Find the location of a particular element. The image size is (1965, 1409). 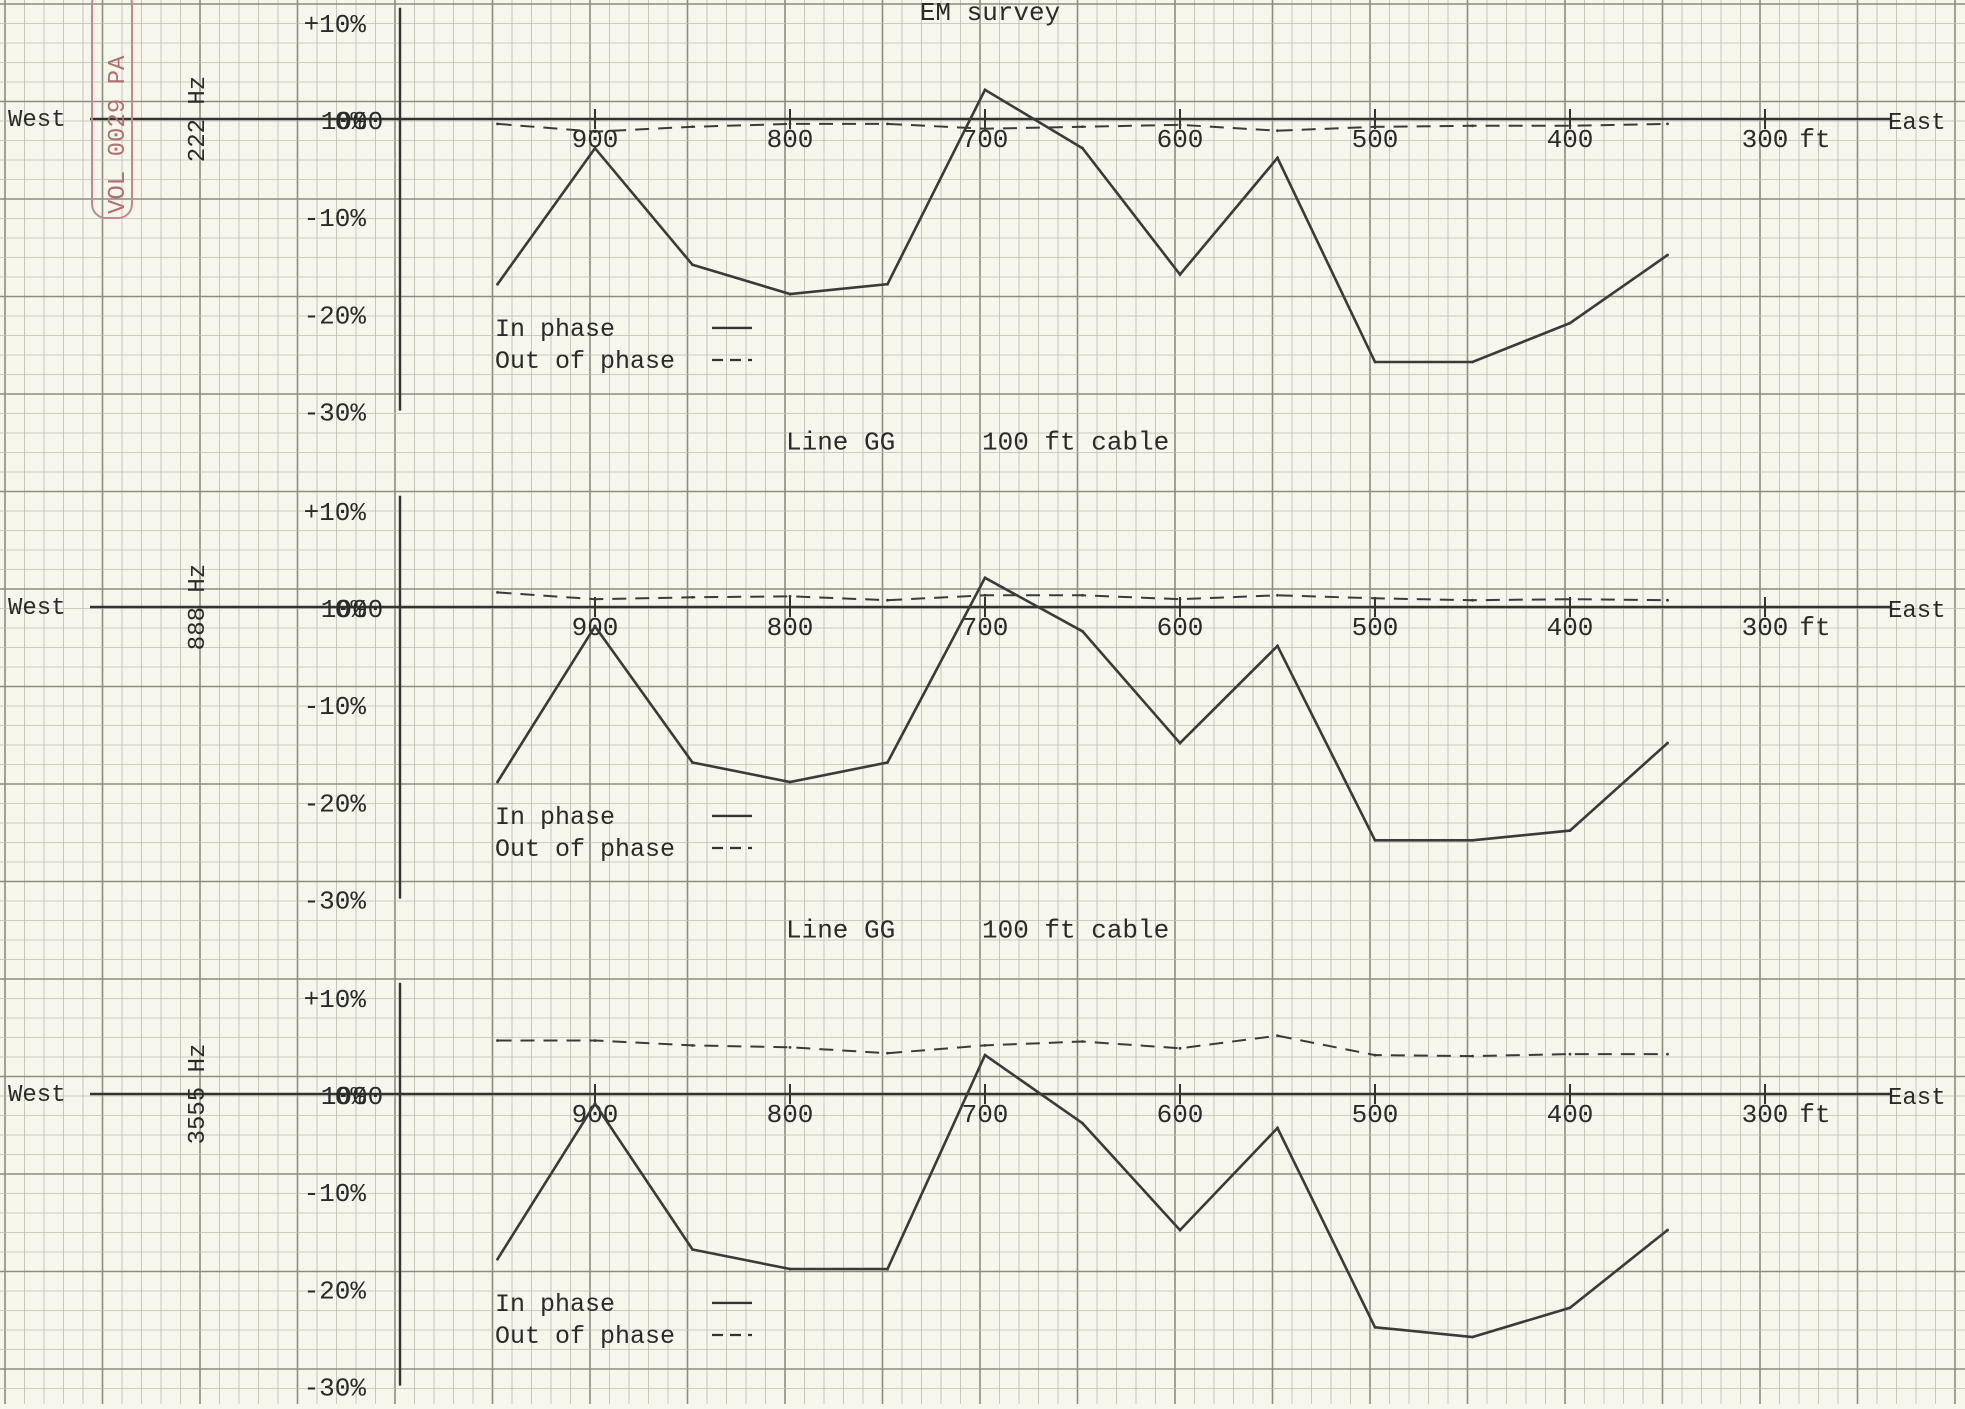

frequency-label: 3555 Hz is located at coordinates (198, 1094).